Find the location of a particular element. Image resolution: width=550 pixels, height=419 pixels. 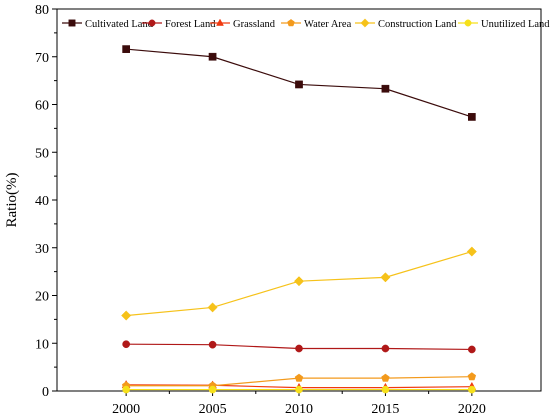

legend-label: Cultivated Land is located at coordinates (119, 24).